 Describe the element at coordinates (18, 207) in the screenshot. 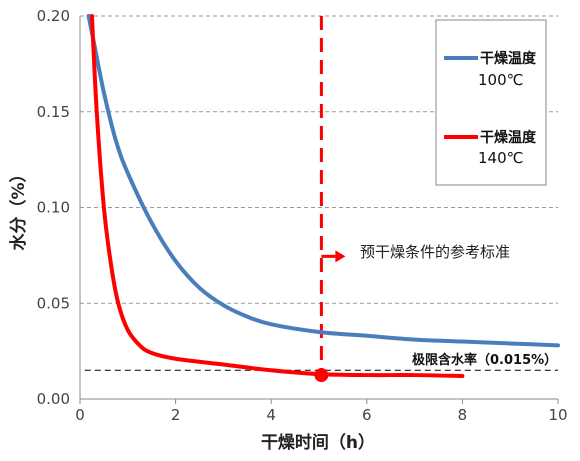

I see `y-axis-title: 水分（%）` at that location.